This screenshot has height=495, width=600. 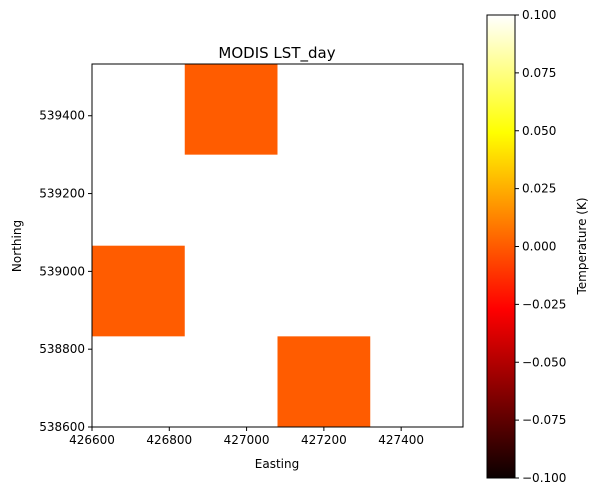 What do you see at coordinates (544, 420) in the screenshot?
I see `colorbar-tick-label: −0.075` at bounding box center [544, 420].